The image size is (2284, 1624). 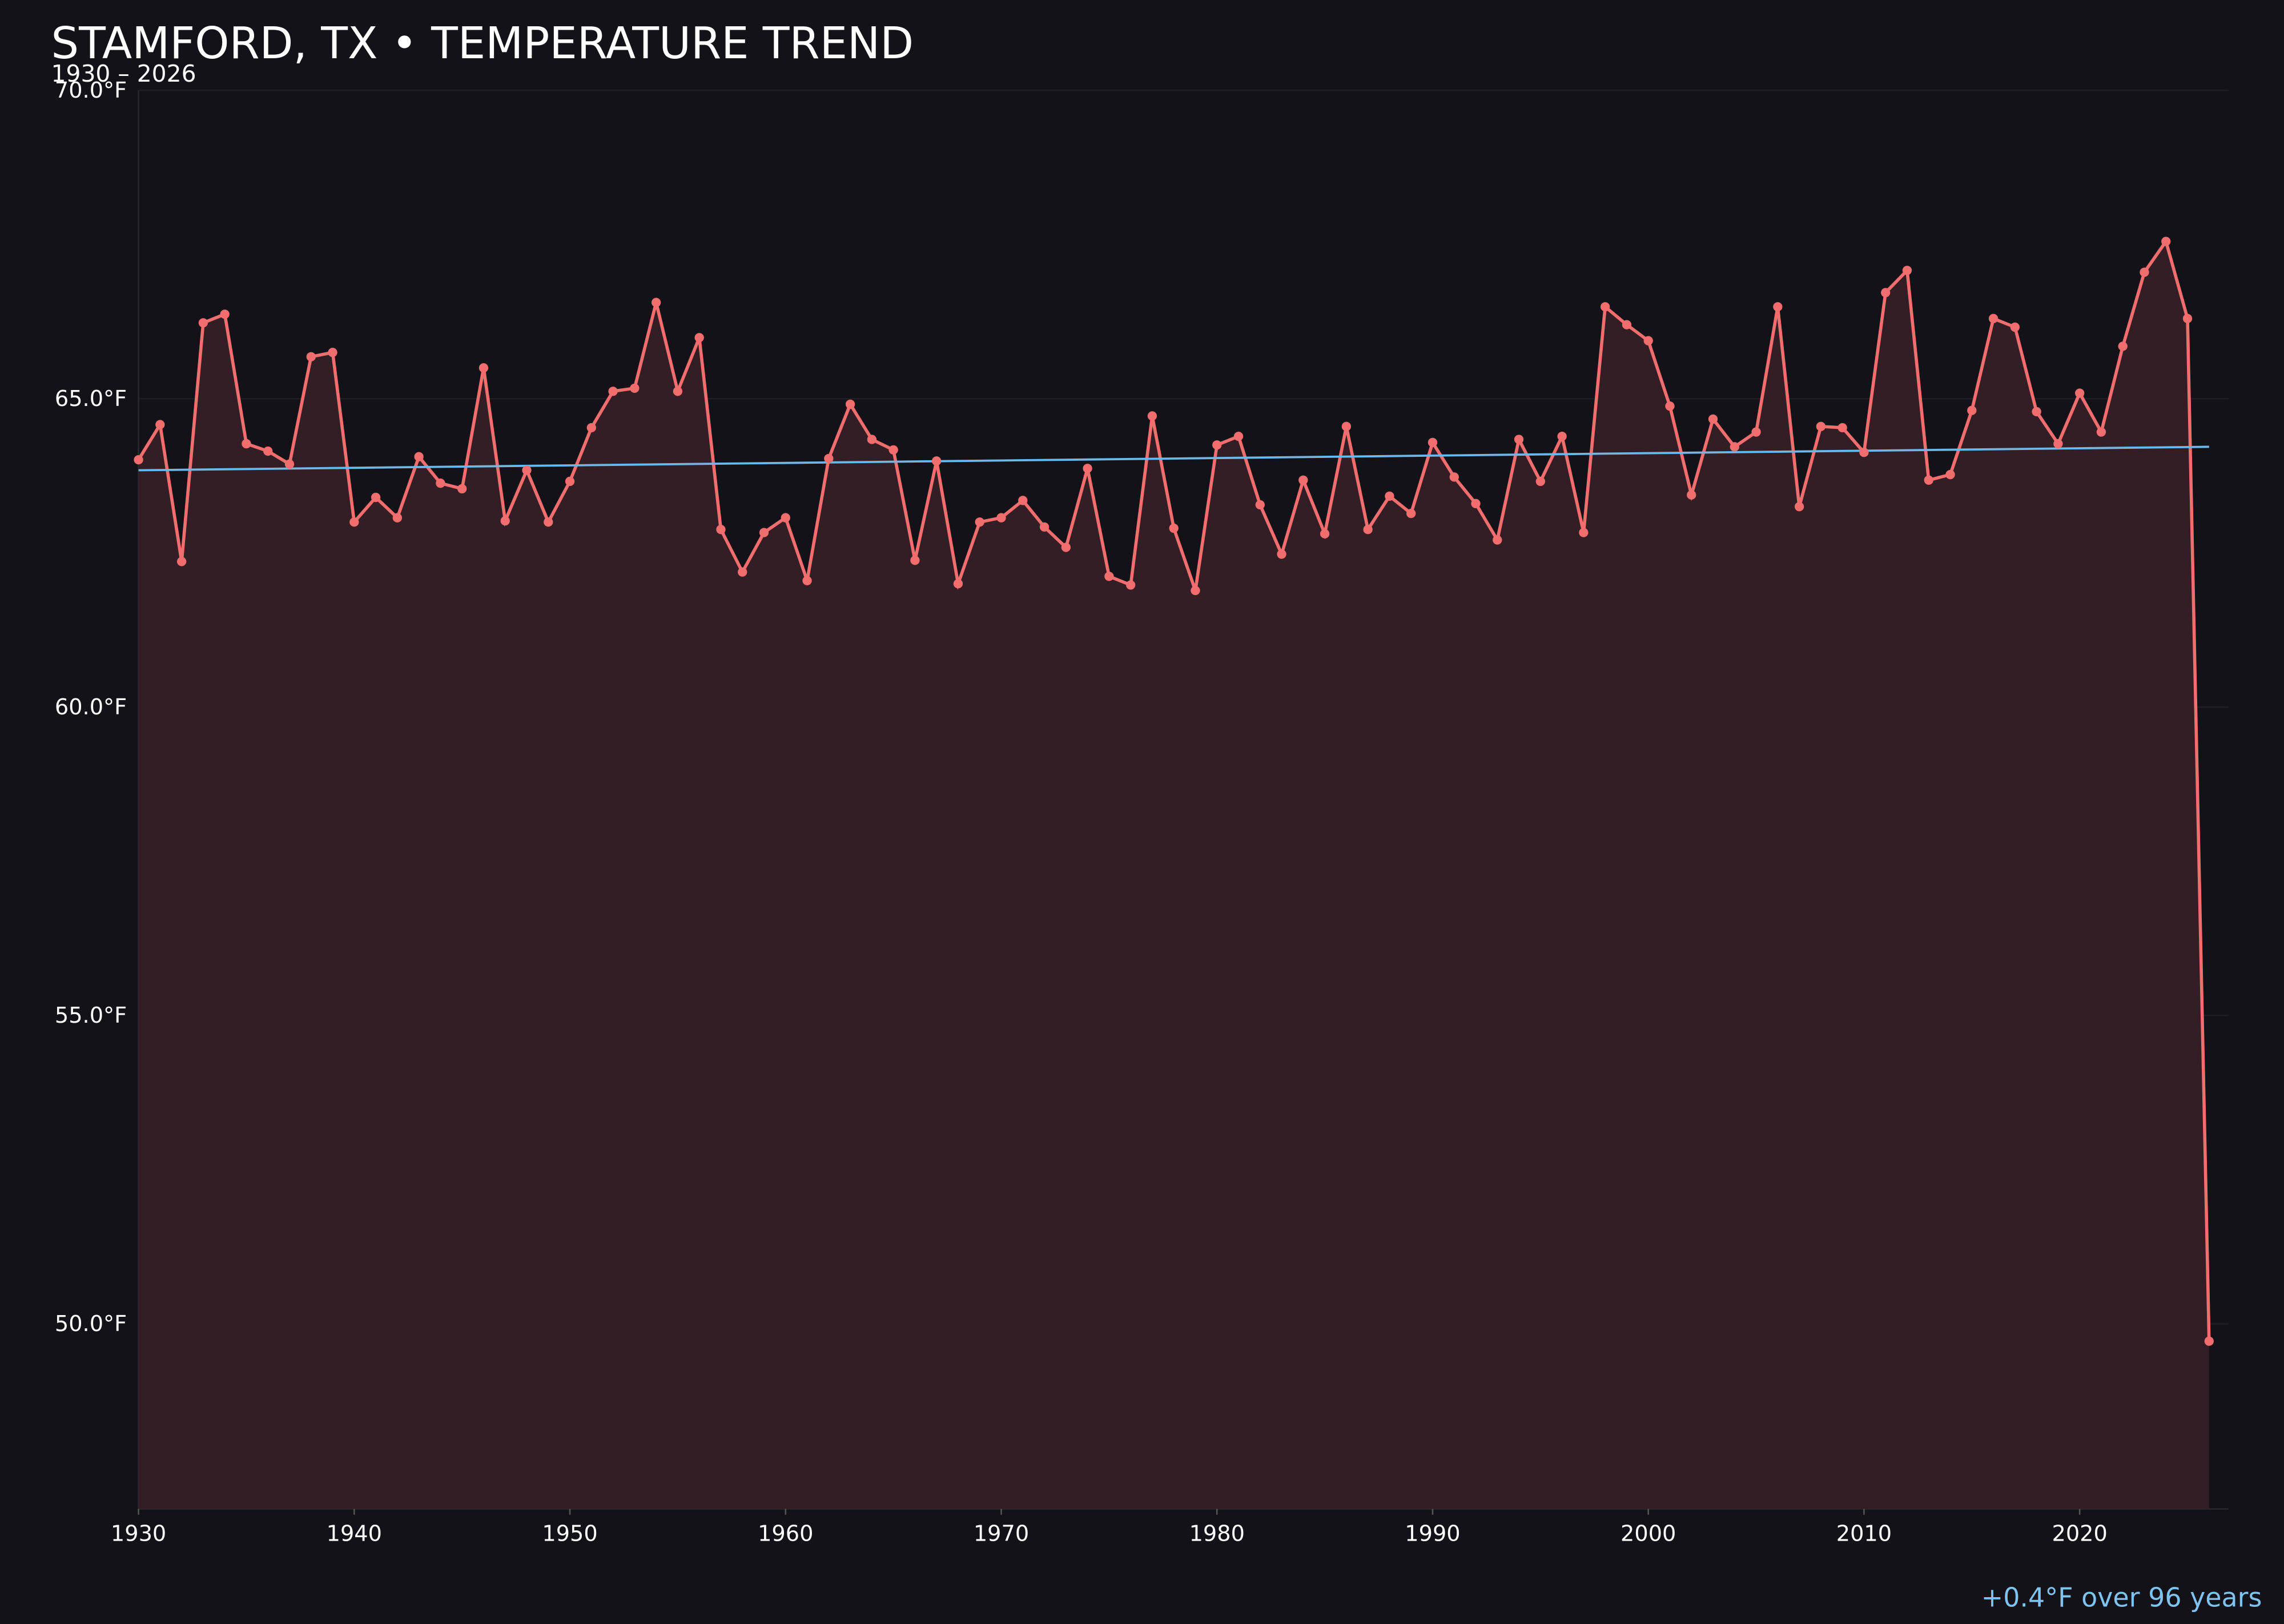 I want to click on y-tick-label: 60.0°F, so click(x=91, y=707).